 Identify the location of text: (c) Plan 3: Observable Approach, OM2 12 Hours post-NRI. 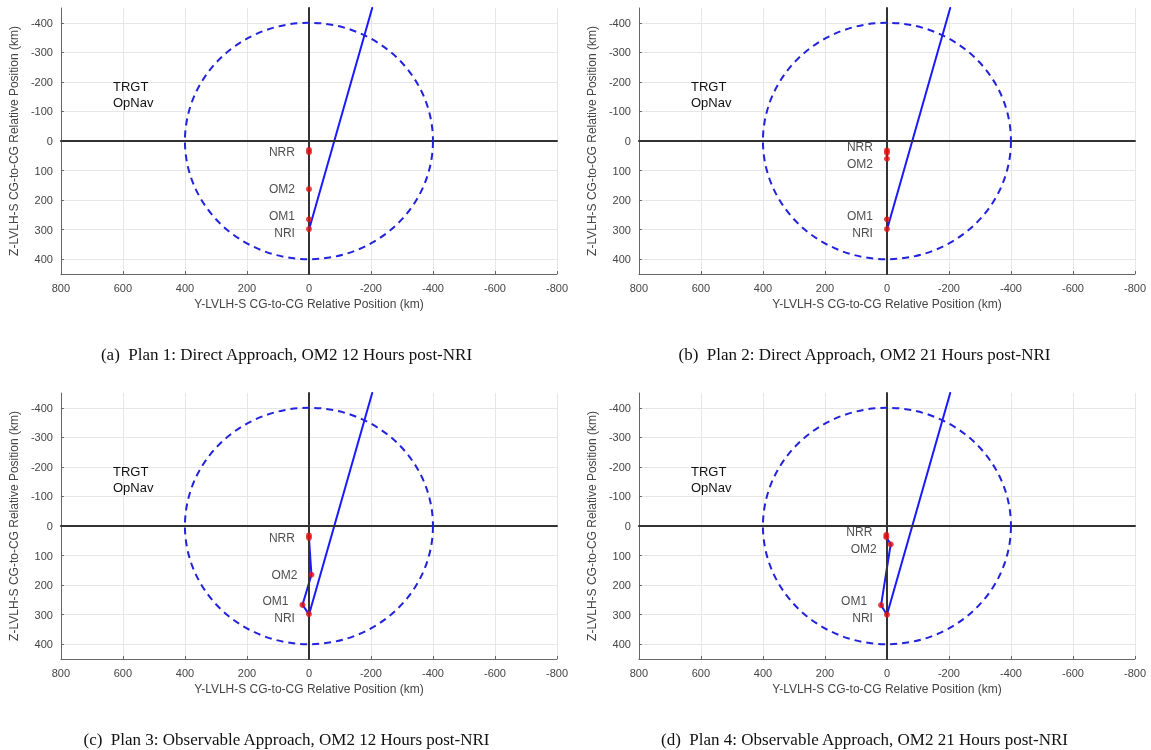
(286, 739).